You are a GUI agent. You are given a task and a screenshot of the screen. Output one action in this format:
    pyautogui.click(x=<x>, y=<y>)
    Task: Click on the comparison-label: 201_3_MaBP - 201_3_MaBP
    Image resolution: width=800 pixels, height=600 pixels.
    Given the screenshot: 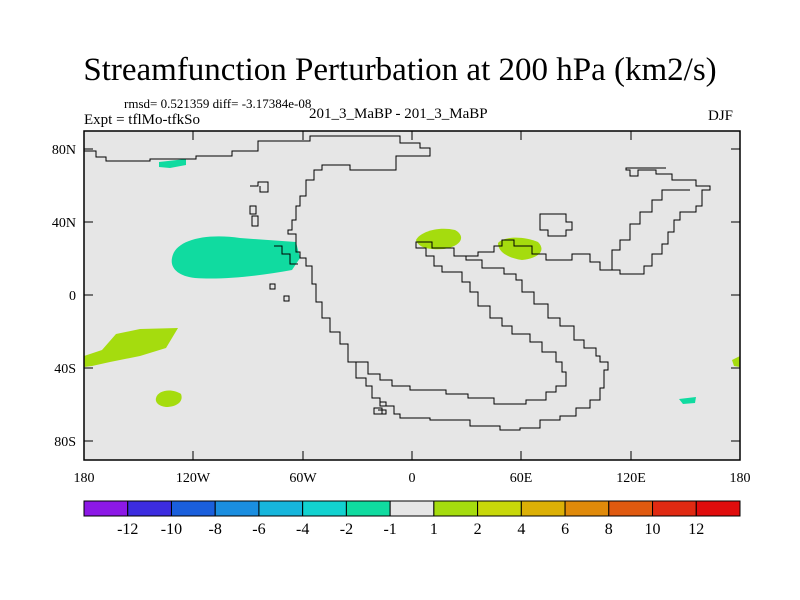 What is the action you would take?
    pyautogui.click(x=398, y=114)
    